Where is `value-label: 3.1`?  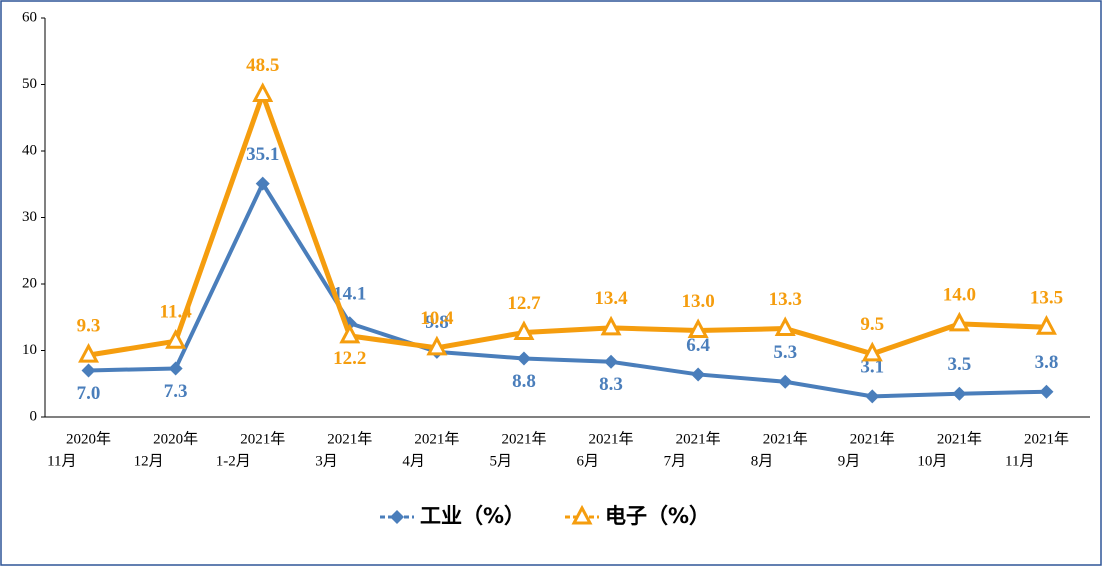
value-label: 3.1 is located at coordinates (872, 367).